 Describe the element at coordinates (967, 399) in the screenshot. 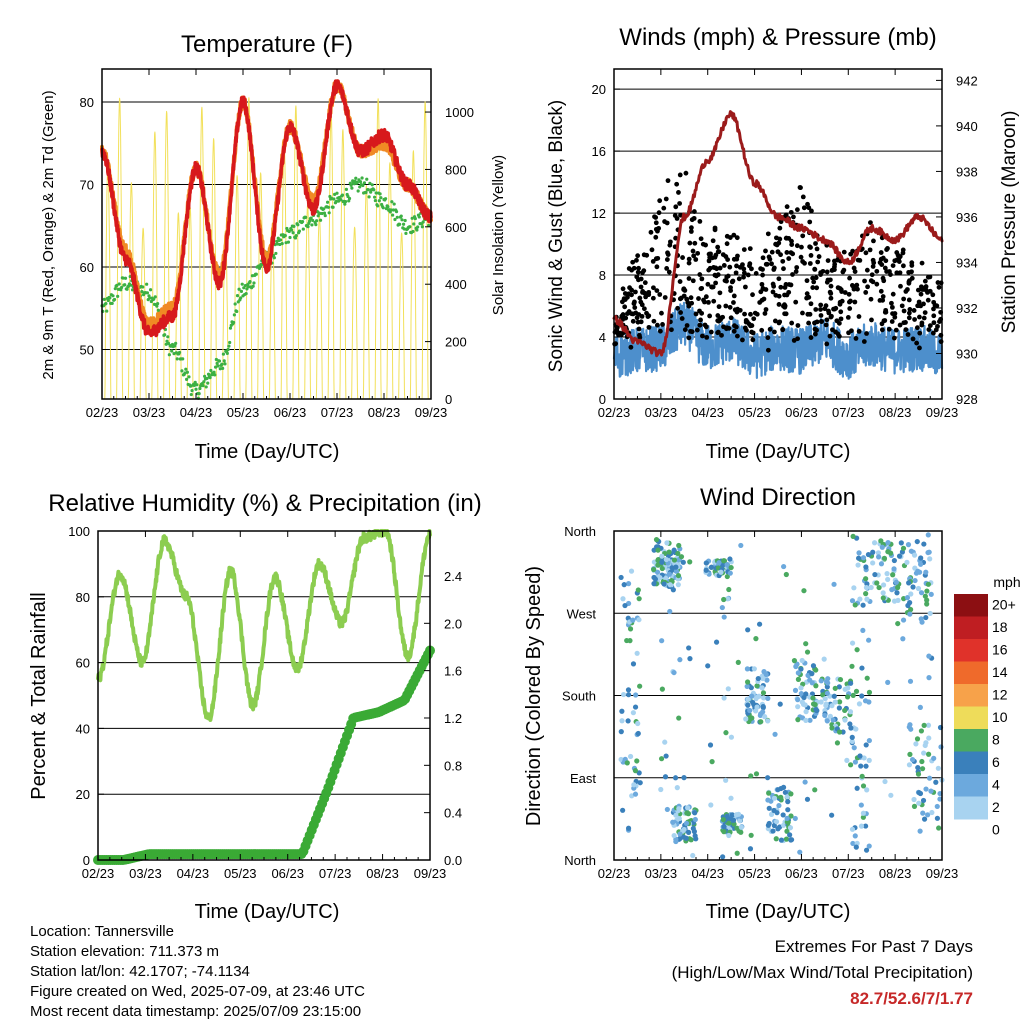

I see `y-tick-label: 928` at that location.